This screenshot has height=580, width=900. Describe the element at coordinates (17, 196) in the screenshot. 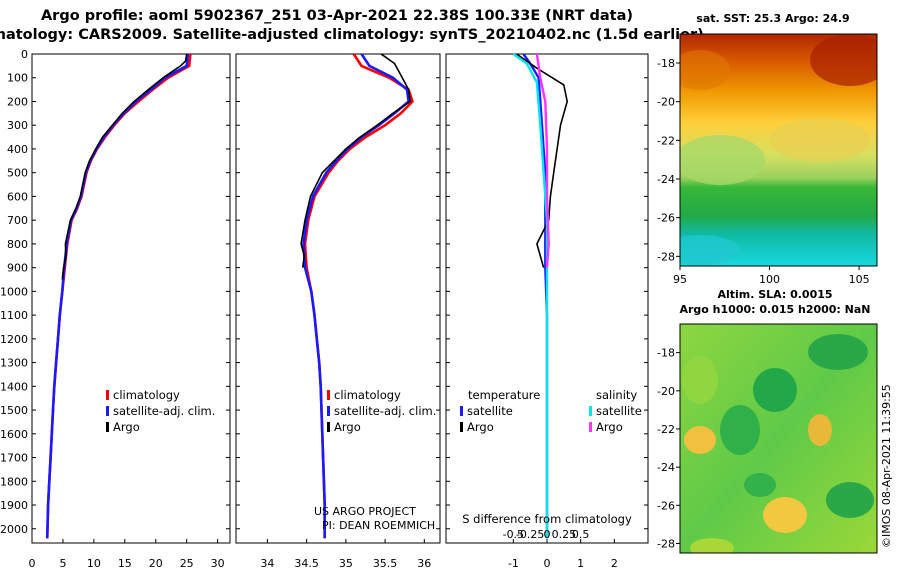

I see `y-tick-label: 600` at that location.